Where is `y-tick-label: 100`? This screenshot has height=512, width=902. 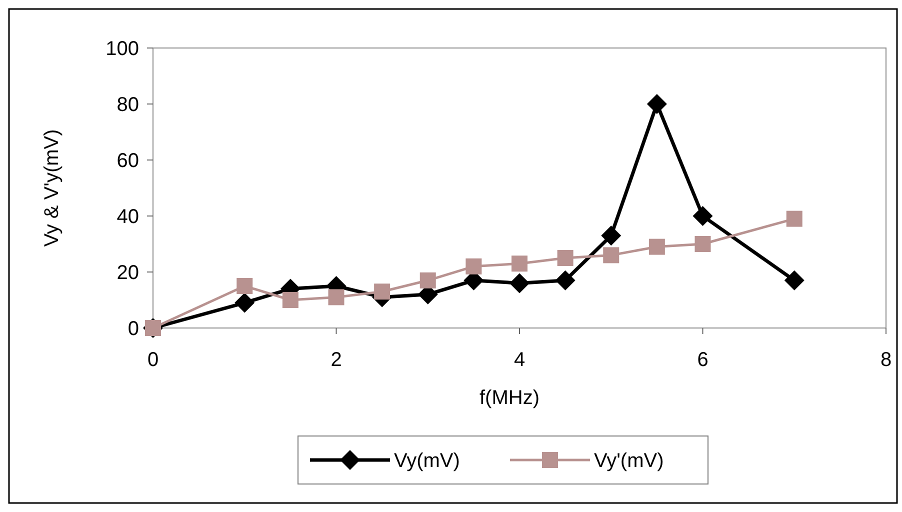
y-tick-label: 100 is located at coordinates (122, 49).